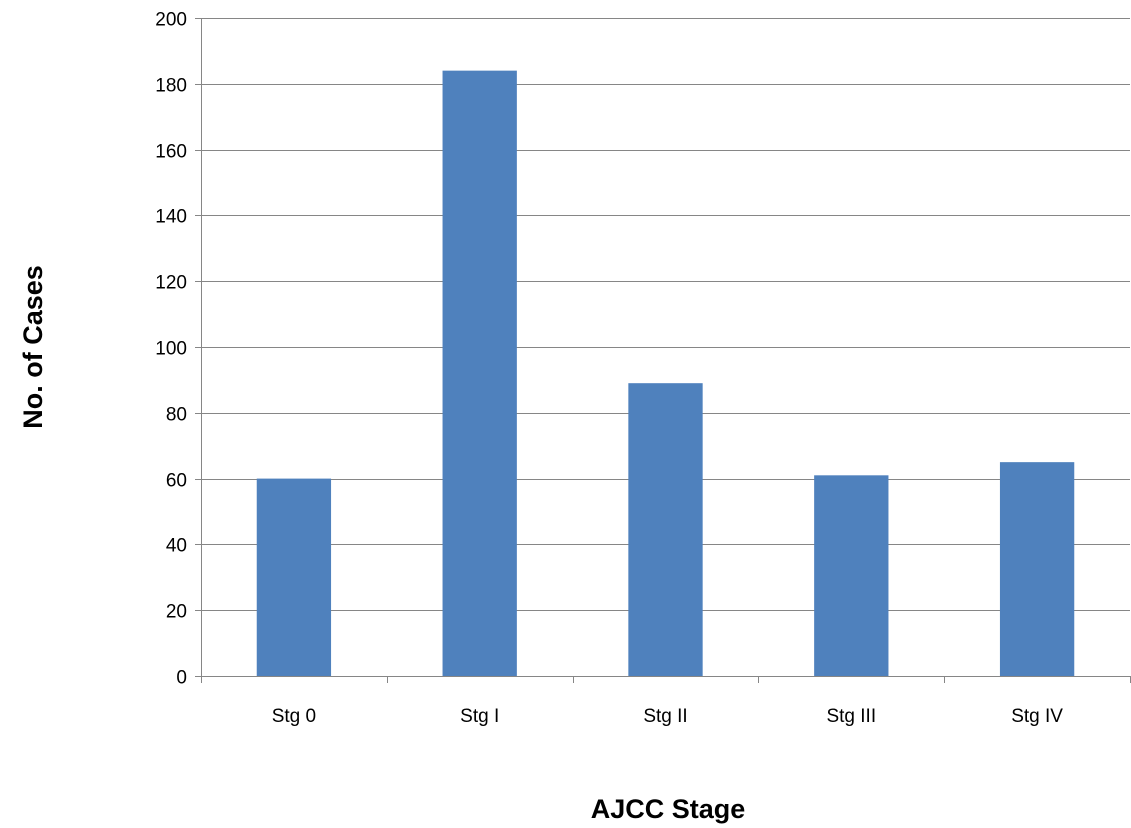 This screenshot has width=1131, height=828. I want to click on x-tick-labels: Stg 0 Stg I Stg II Stg III Stg IV, so click(668, 716).